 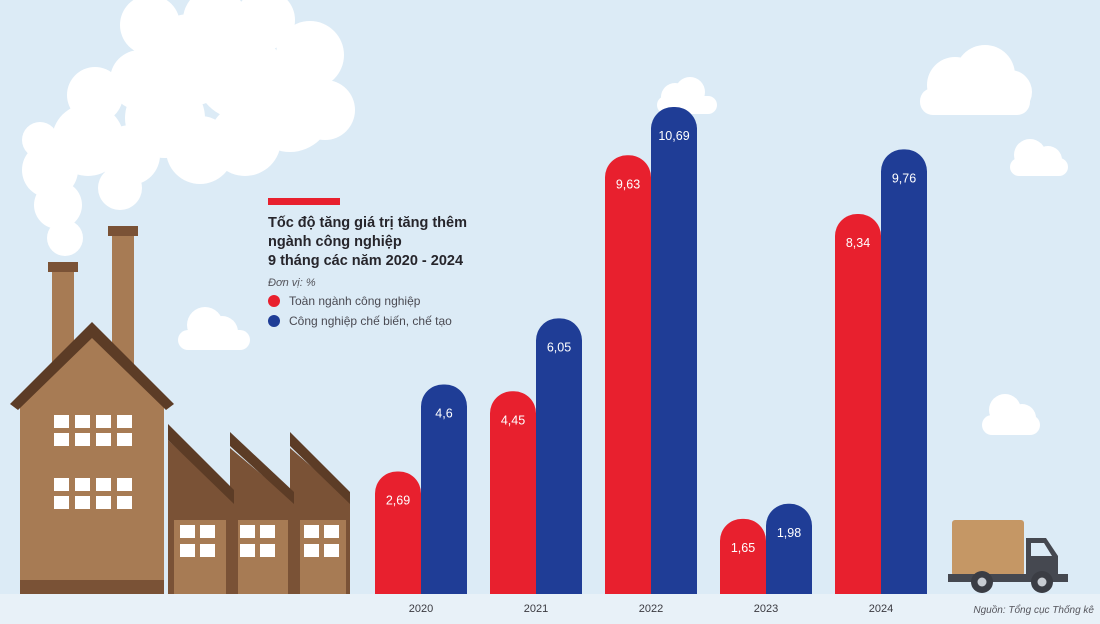 I want to click on source-note: Nguồn: Tổng cục Thống kê, so click(x=1033, y=610).